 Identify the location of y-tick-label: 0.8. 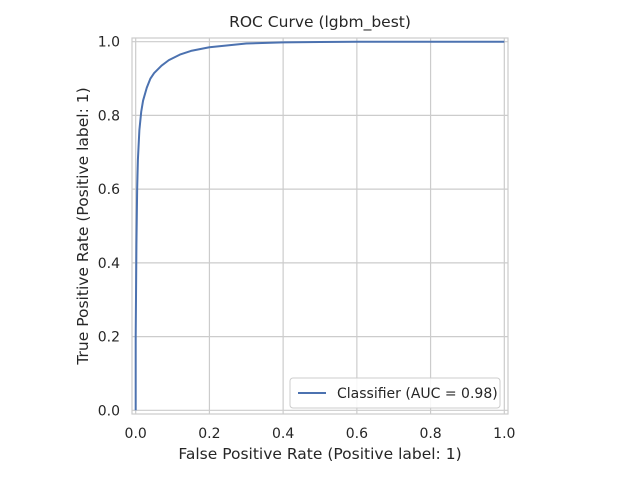
(109, 116).